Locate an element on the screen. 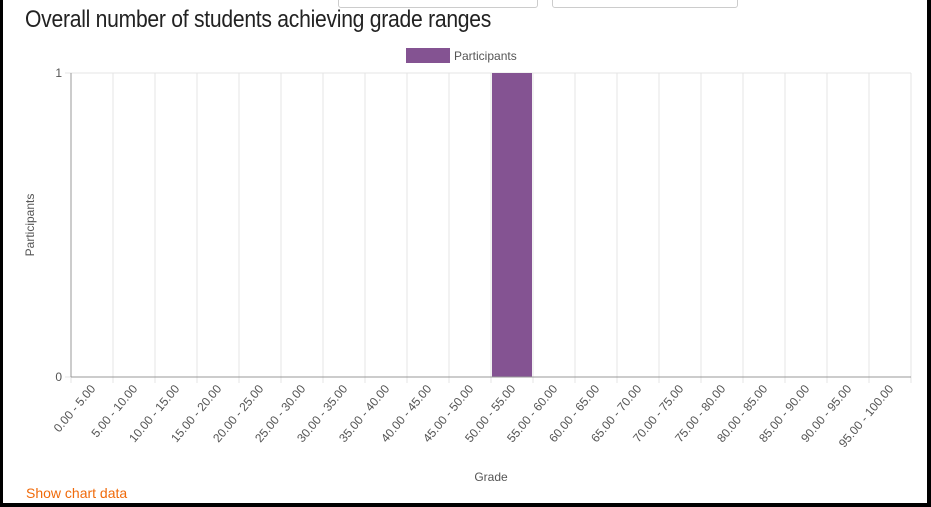 The height and width of the screenshot is (507, 931). legend: Participants is located at coordinates (461, 55).